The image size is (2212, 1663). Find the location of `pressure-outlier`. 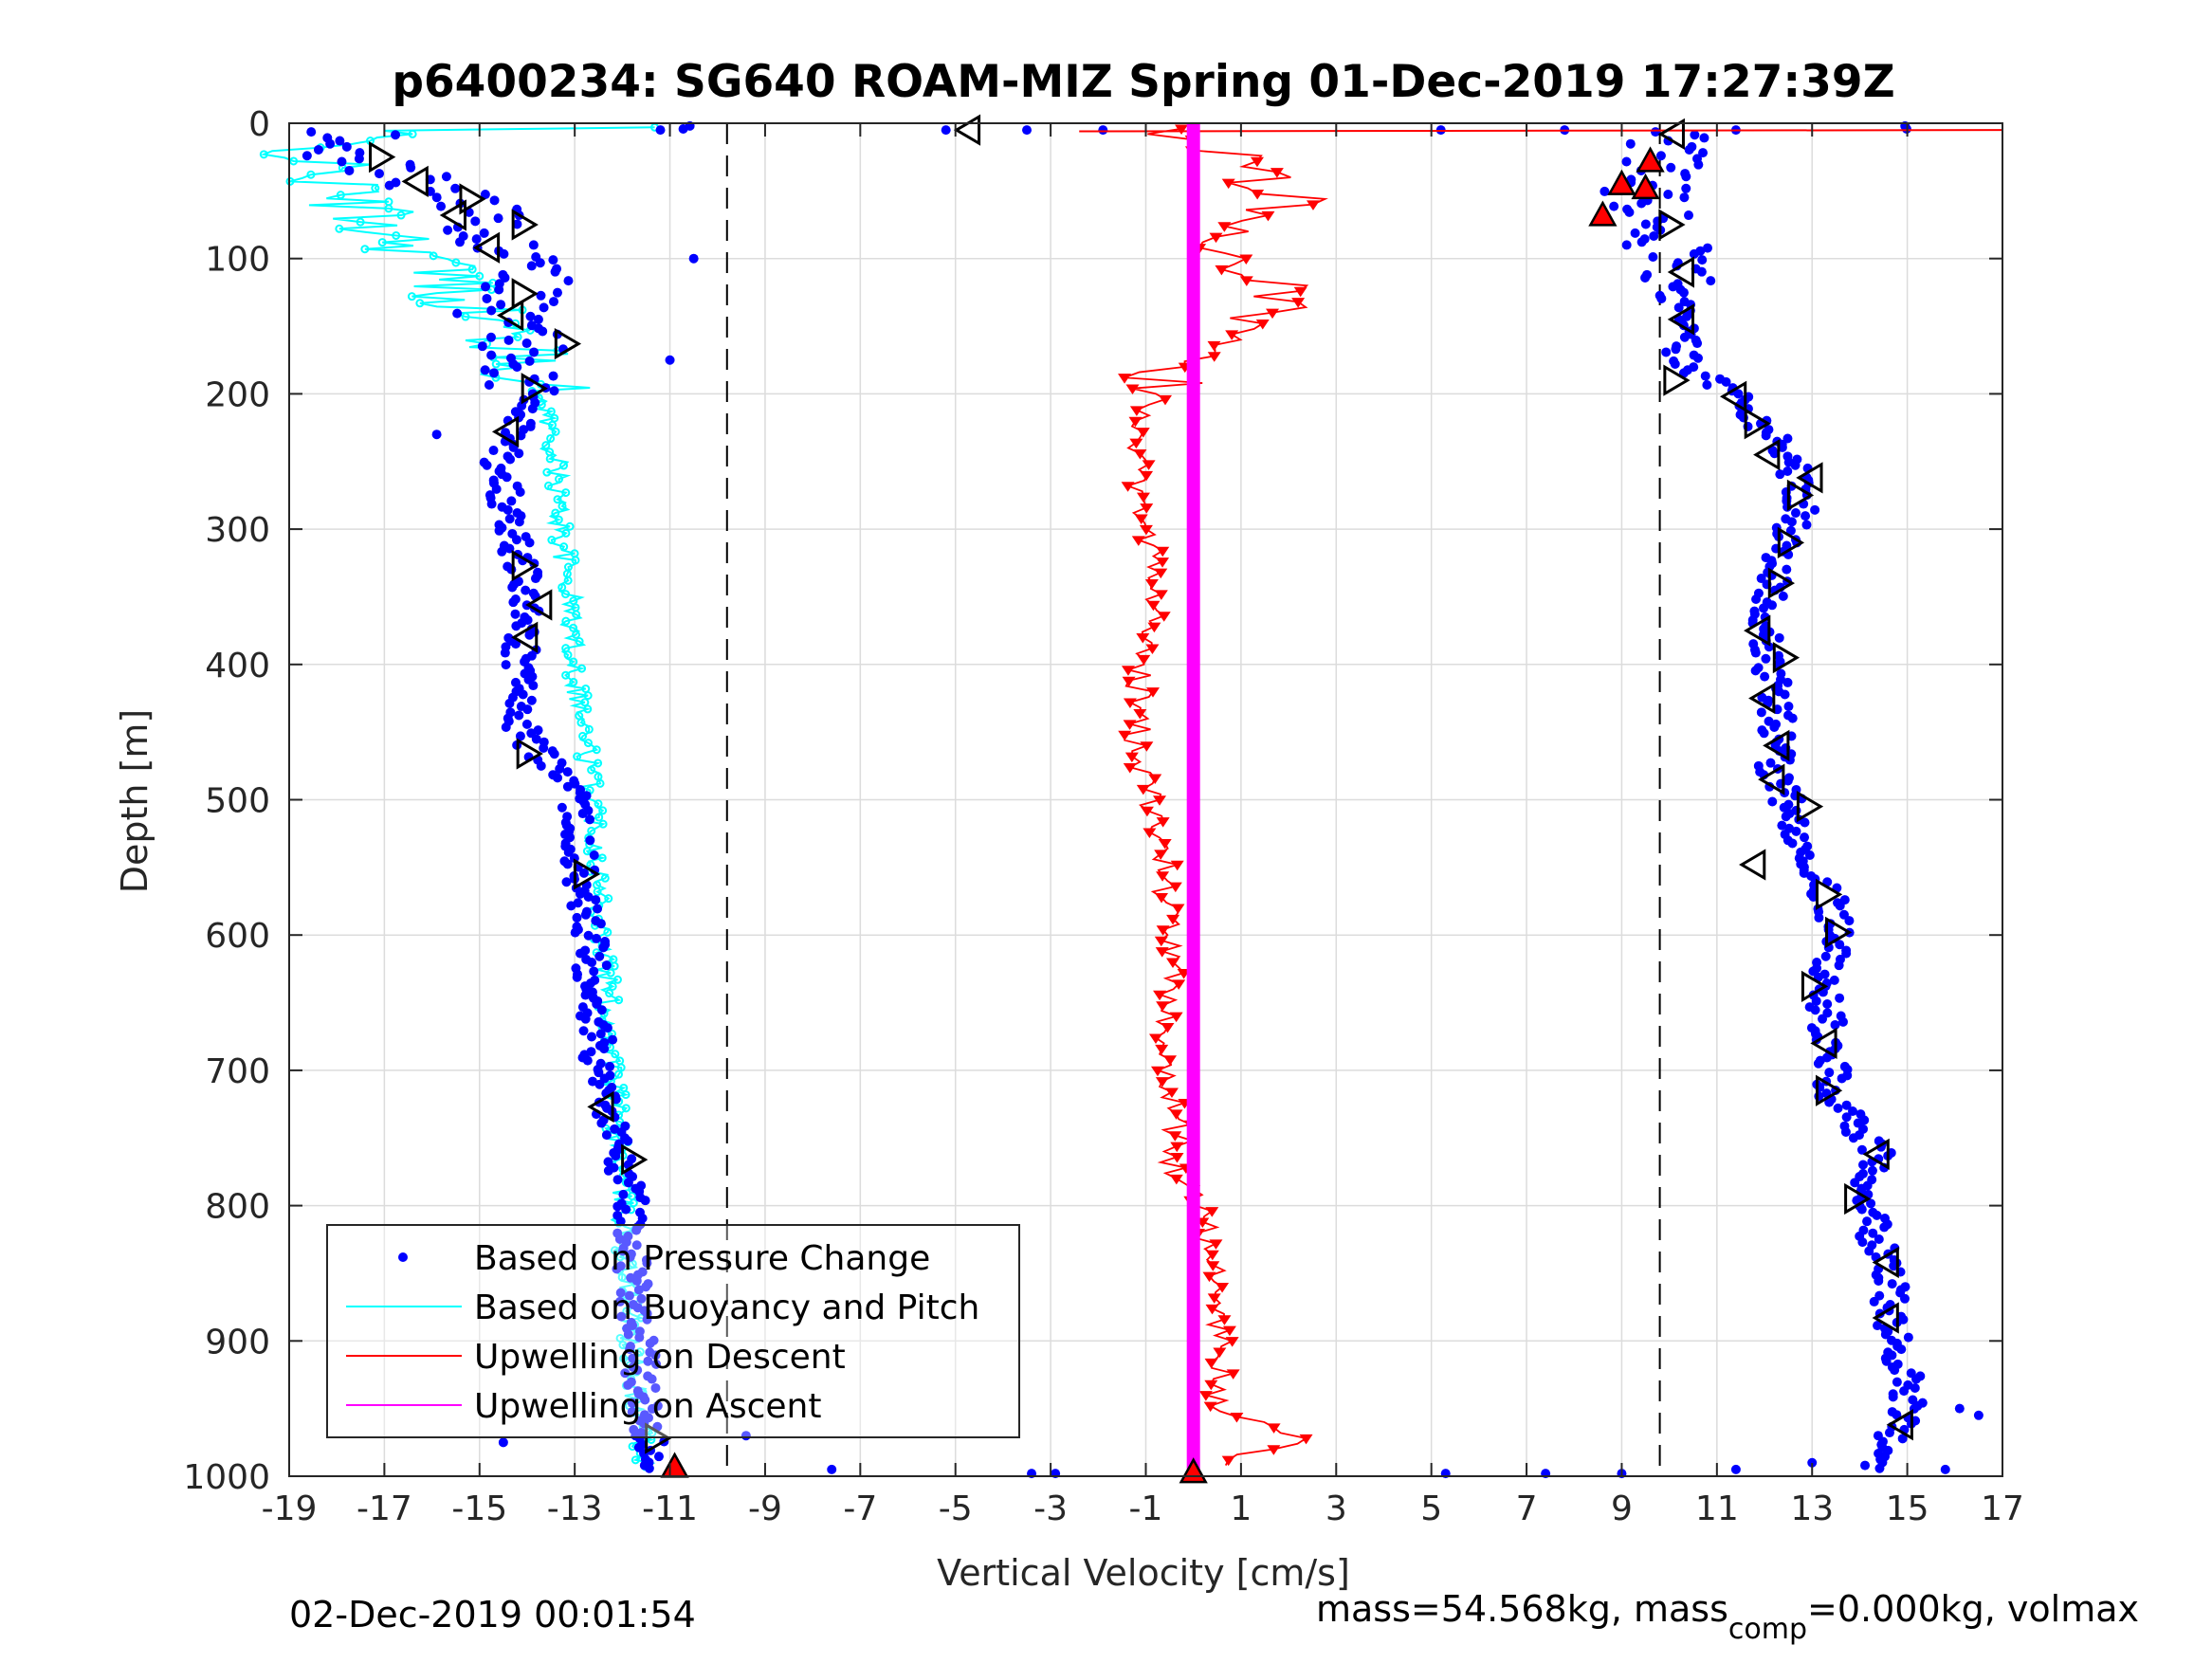

pressure-outlier is located at coordinates (660, 130).